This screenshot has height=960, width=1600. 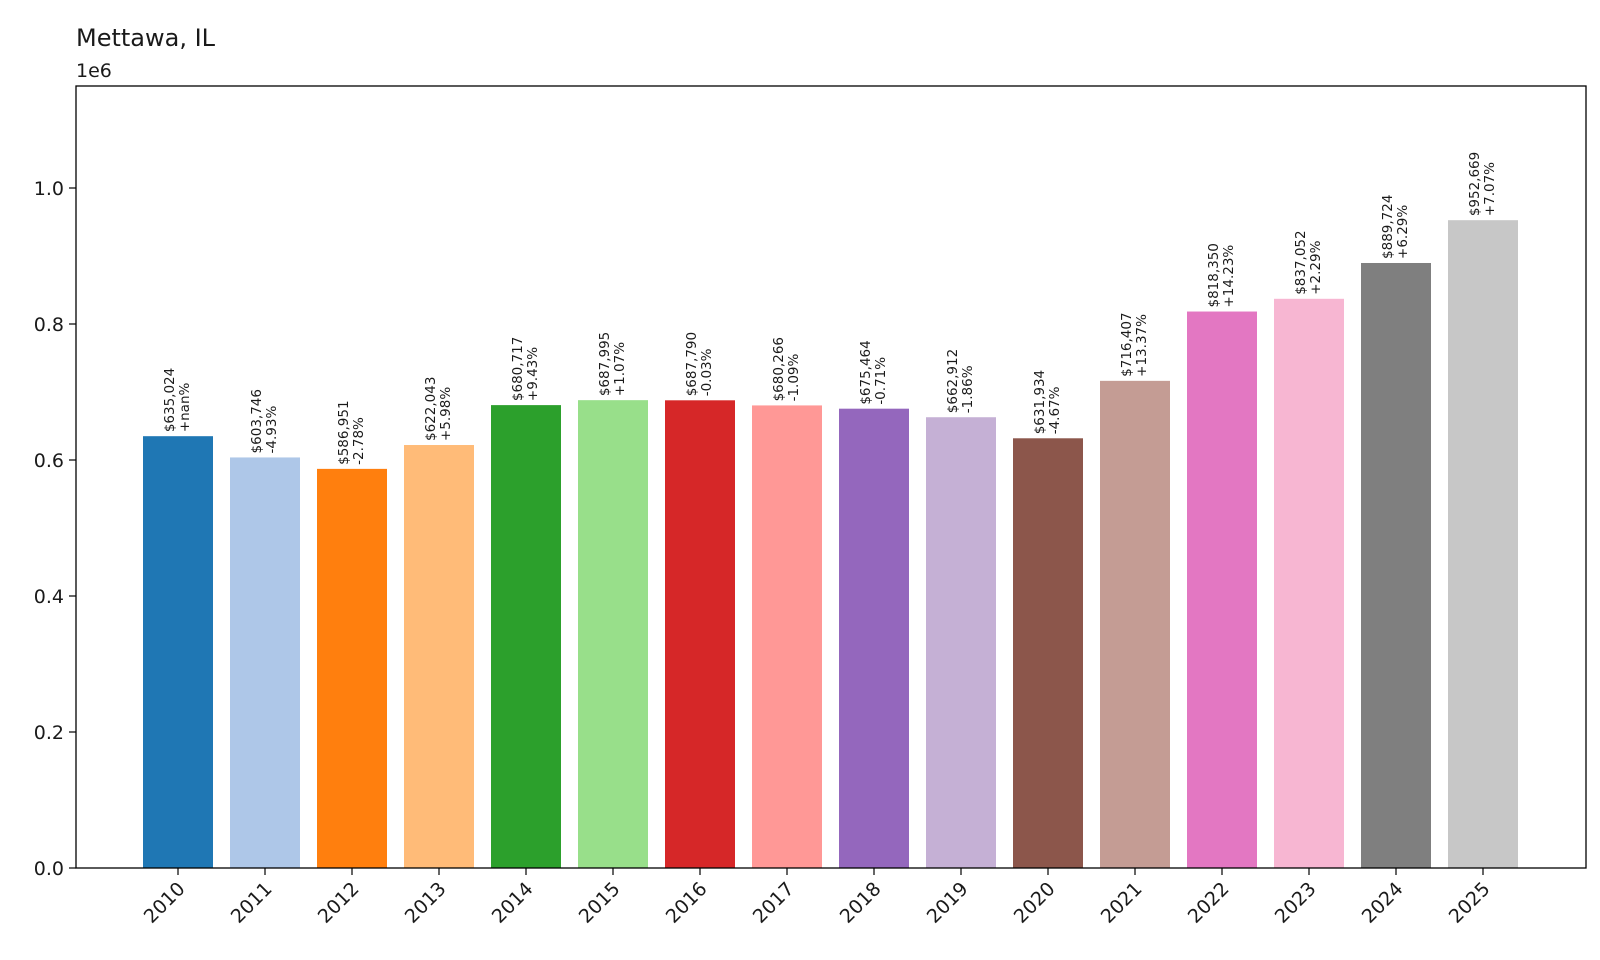 What do you see at coordinates (1396, 565) in the screenshot?
I see `bar-2024` at bounding box center [1396, 565].